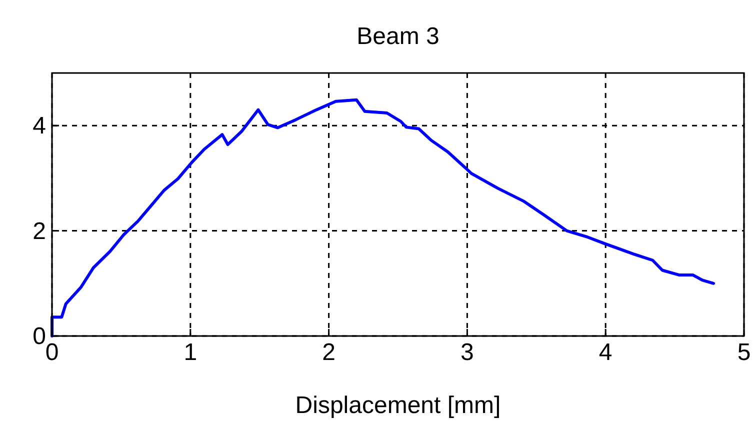  What do you see at coordinates (605, 352) in the screenshot?
I see `x-tick-label: 4` at bounding box center [605, 352].